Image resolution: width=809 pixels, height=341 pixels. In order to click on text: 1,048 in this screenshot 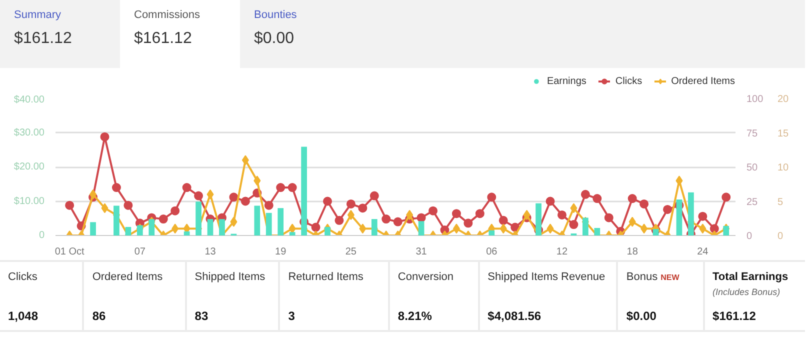, I will do `click(24, 316)`.